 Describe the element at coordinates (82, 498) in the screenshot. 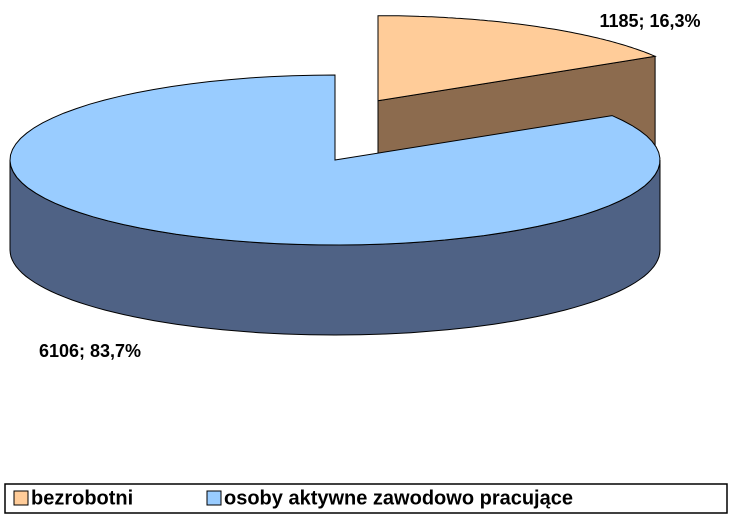

I see `legend-label: bezrobotni` at that location.